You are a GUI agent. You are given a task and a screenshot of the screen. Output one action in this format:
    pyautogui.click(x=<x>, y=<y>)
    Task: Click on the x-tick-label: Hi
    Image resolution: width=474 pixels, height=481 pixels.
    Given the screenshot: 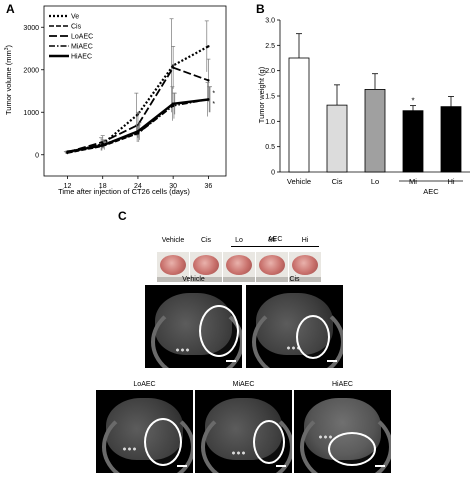 What is the action you would take?
    pyautogui.click(x=450, y=181)
    